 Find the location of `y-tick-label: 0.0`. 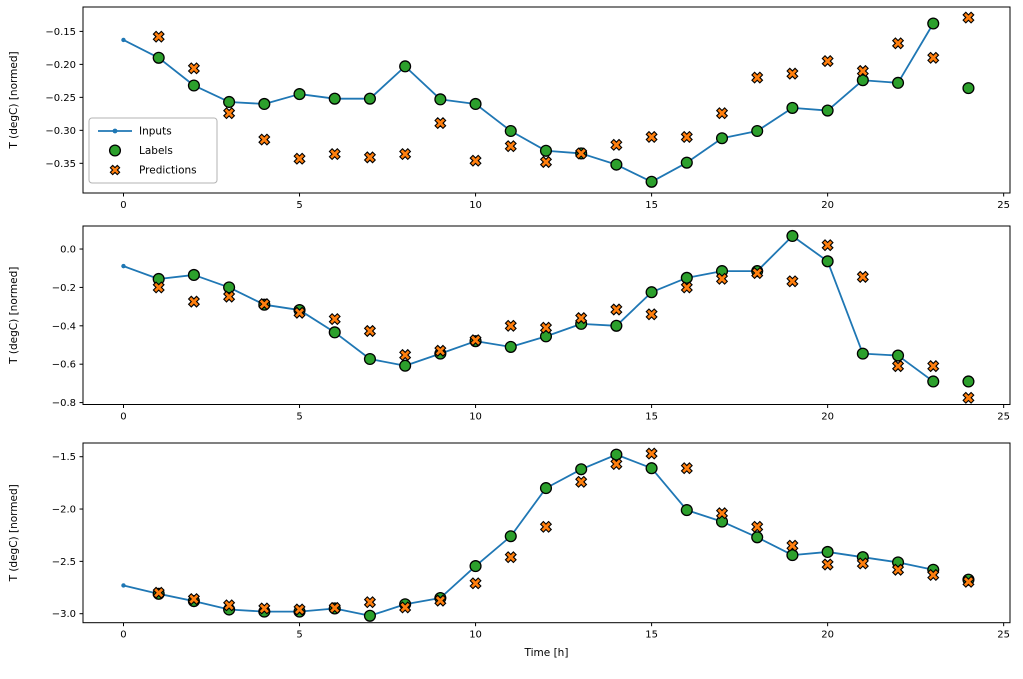

y-tick-label: 0.0 is located at coordinates (68, 250).